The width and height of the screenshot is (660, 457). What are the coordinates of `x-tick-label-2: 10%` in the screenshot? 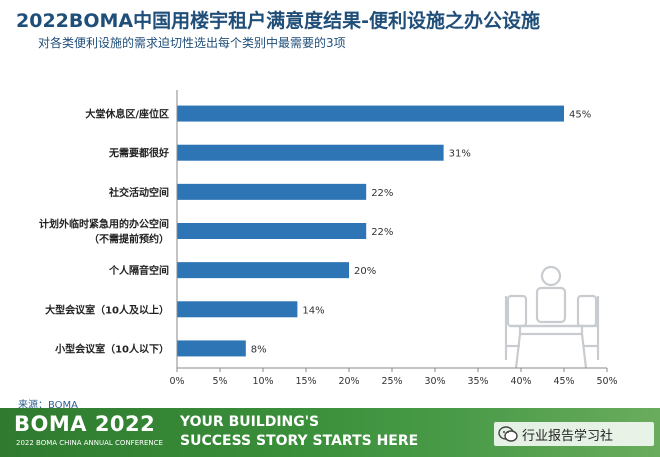 It's located at (262, 381).